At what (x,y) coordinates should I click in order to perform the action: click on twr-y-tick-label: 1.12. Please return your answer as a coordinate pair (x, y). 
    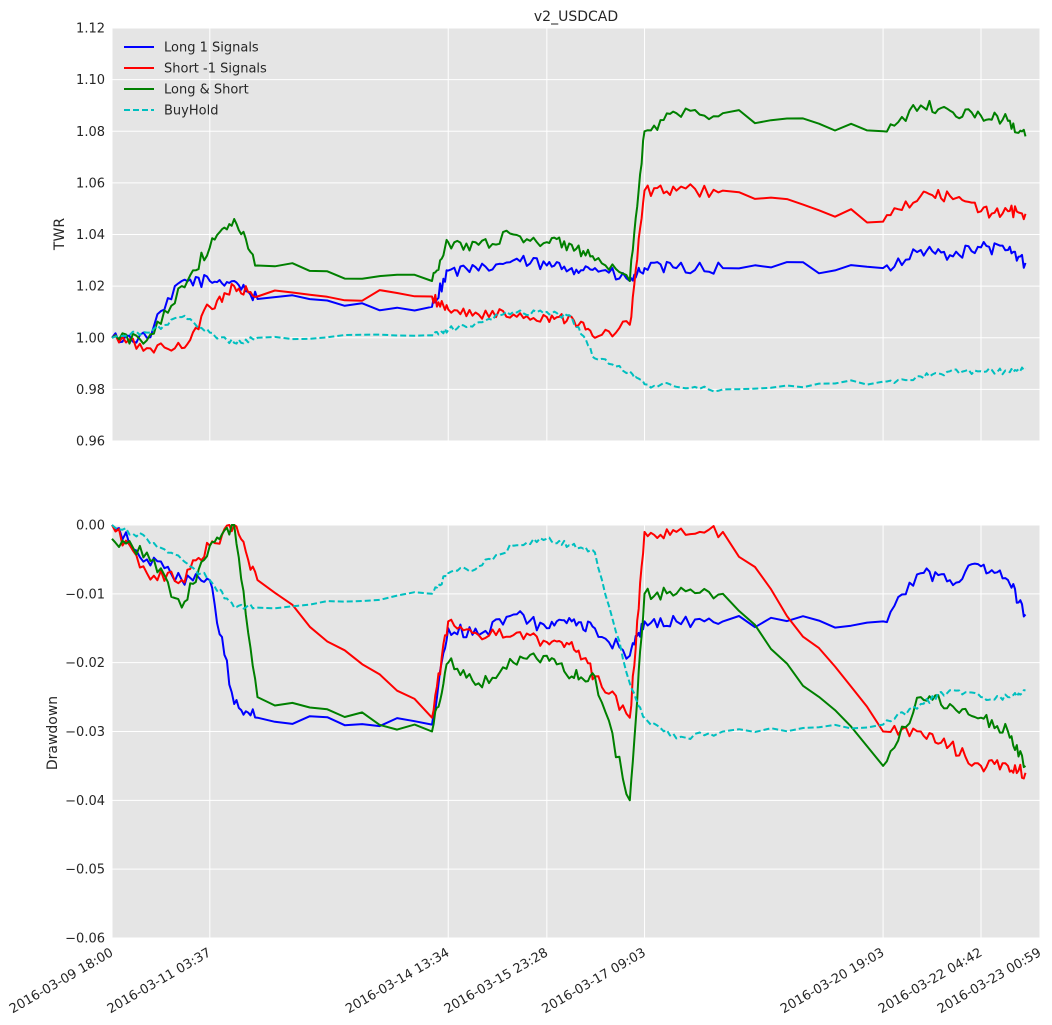
    Looking at the image, I should click on (90, 29).